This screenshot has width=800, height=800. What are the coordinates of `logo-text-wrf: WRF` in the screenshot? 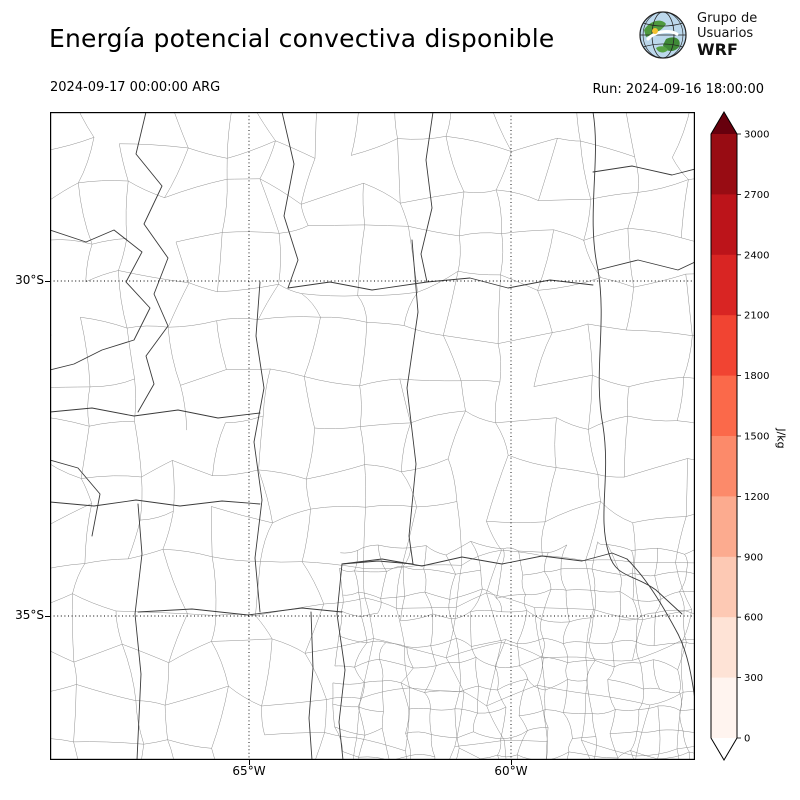 It's located at (717, 49).